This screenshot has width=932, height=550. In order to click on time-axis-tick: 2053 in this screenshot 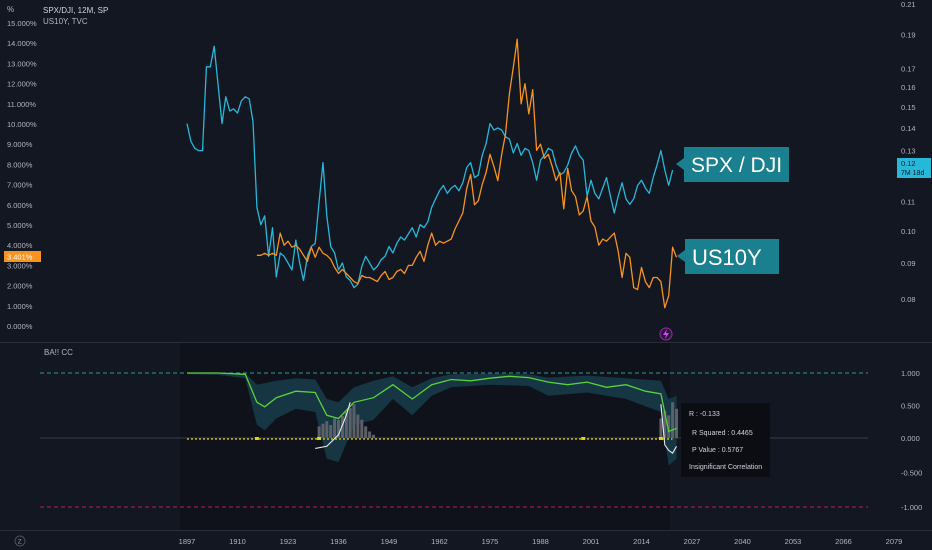, I will do `click(793, 541)`.